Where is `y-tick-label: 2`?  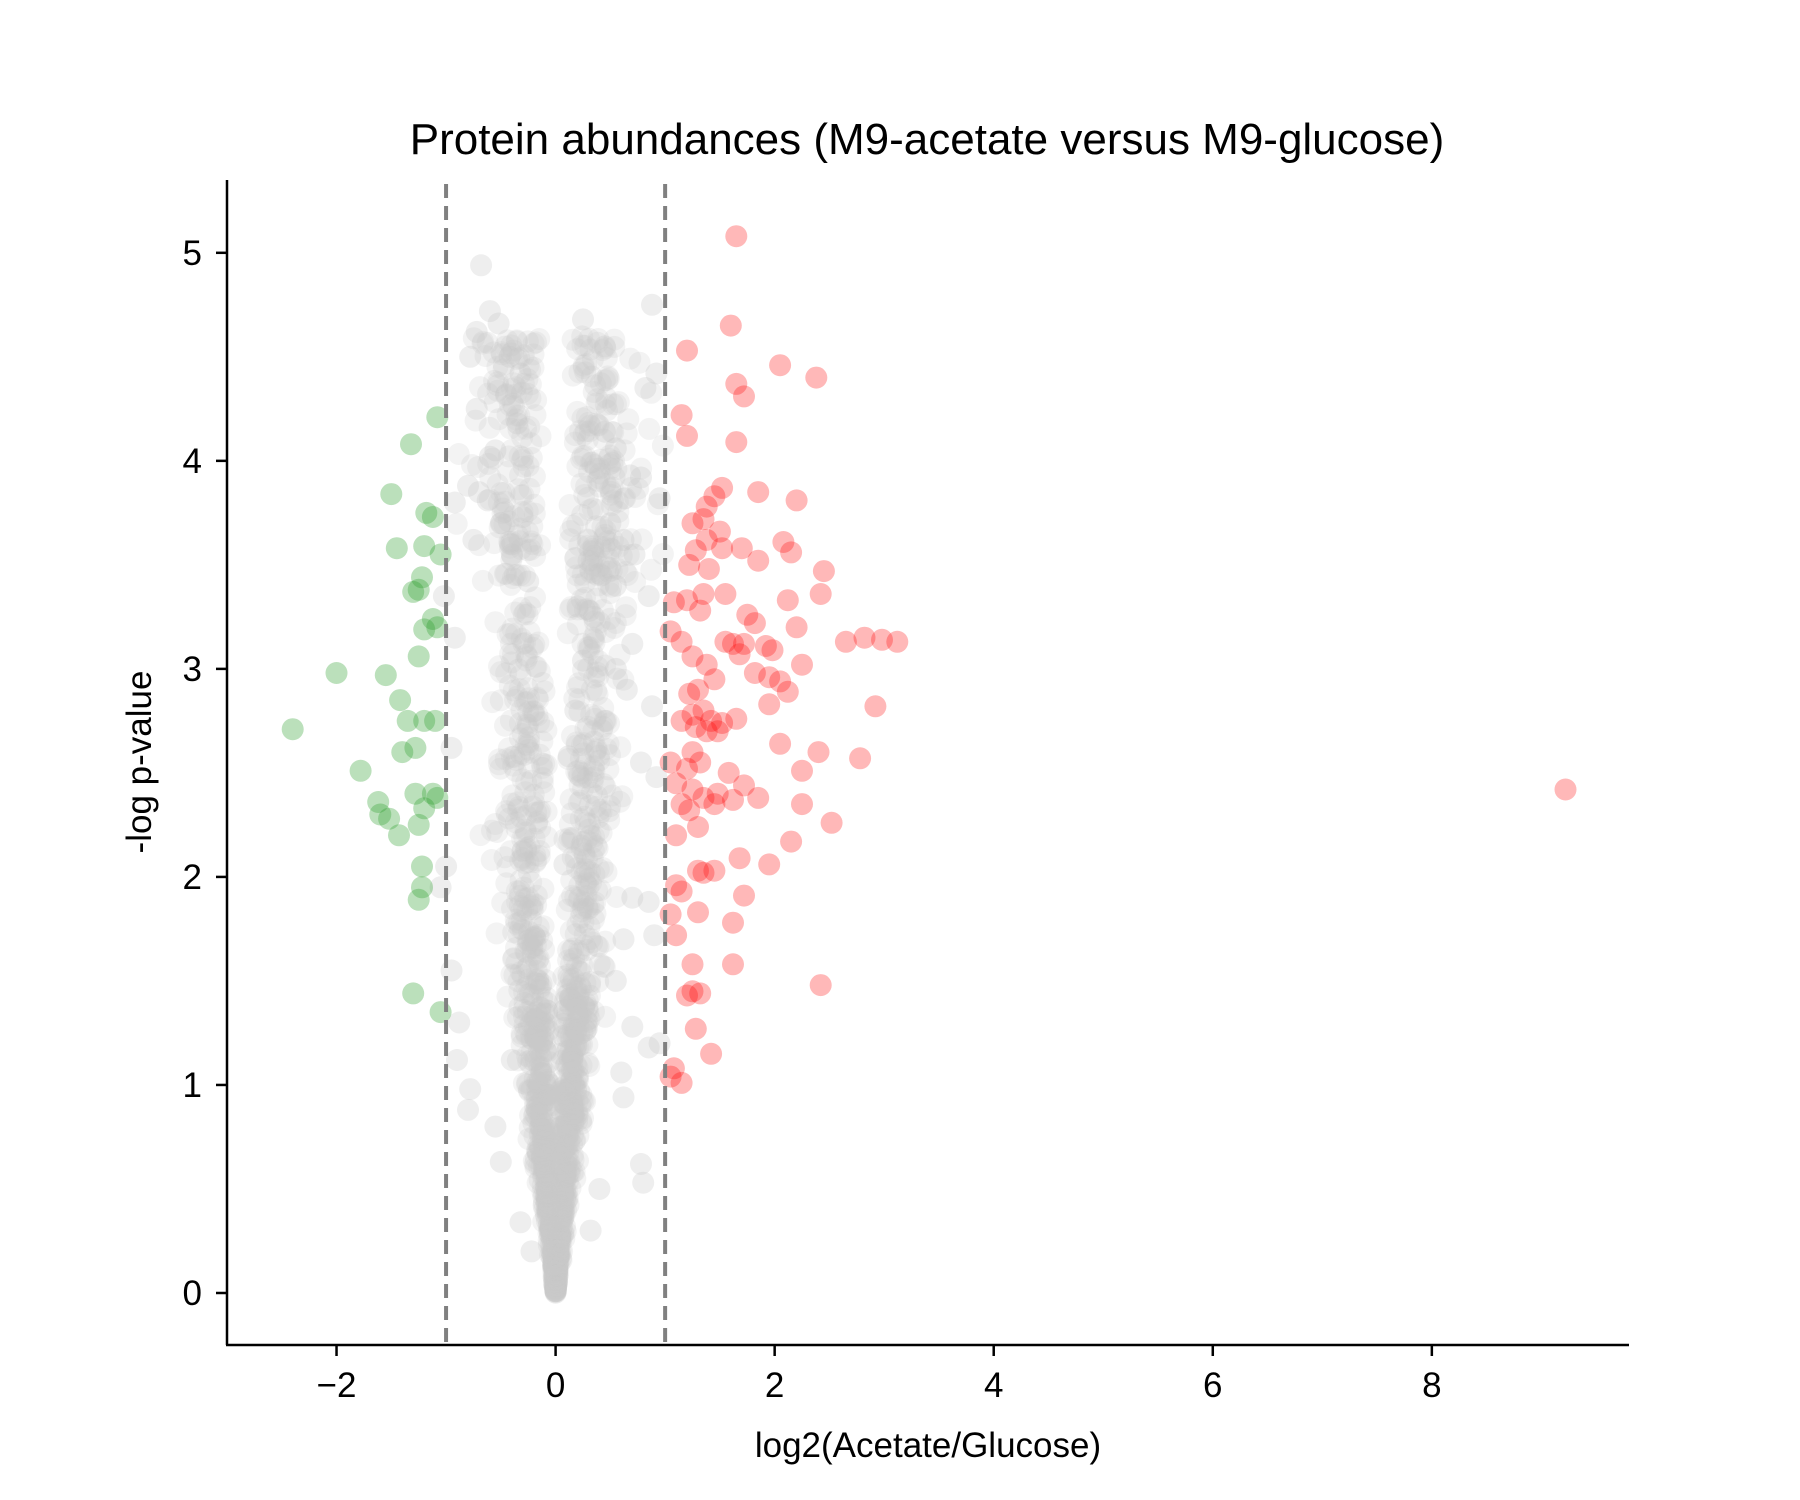 y-tick-label: 2 is located at coordinates (192, 877).